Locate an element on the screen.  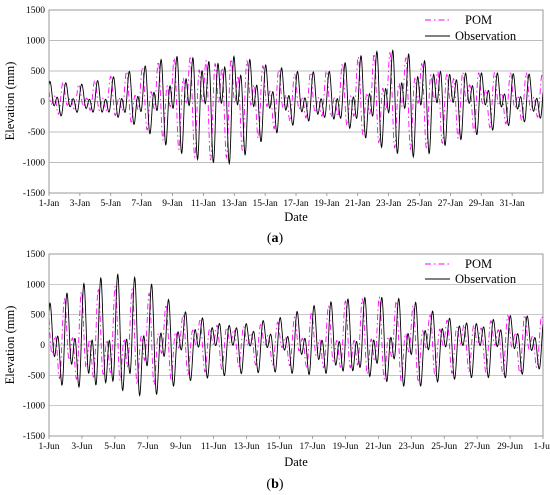
x-tick-label: 11-Jan is located at coordinates (203, 204).